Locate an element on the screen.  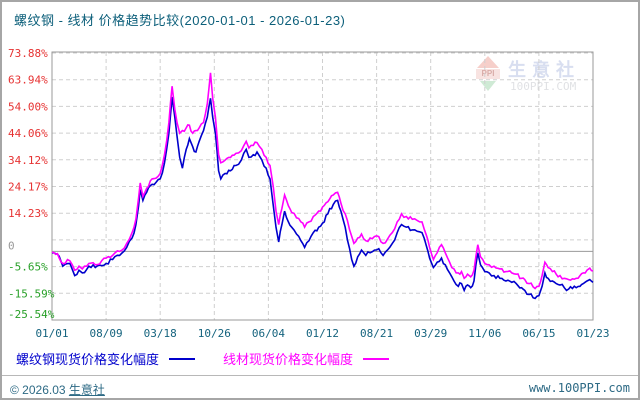
x-tick-label: 03/29 is located at coordinates (430, 333).